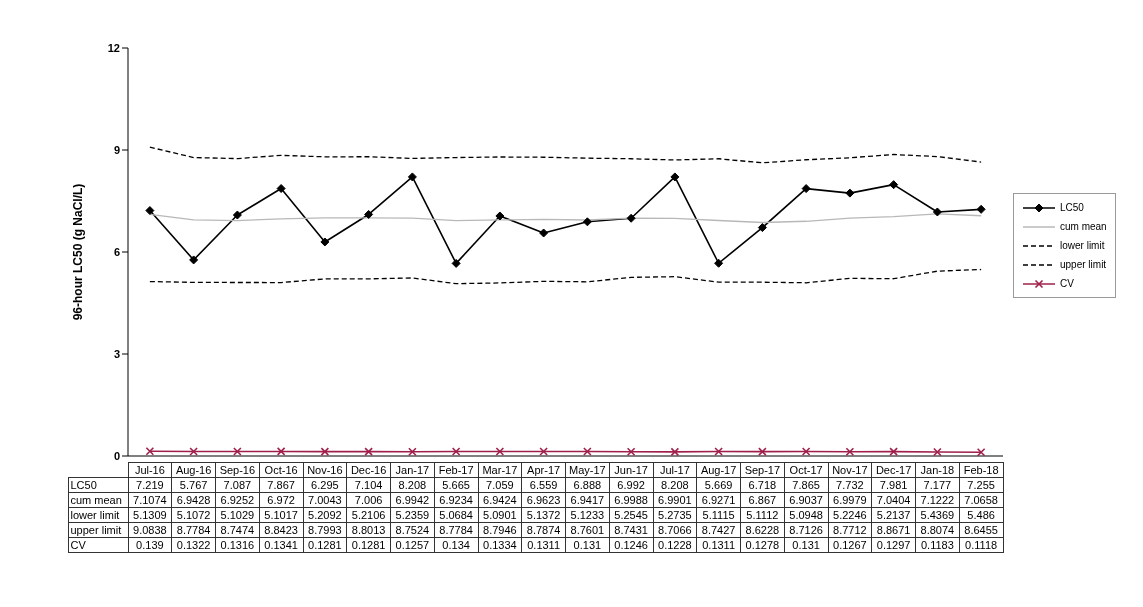  What do you see at coordinates (981, 530) in the screenshot?
I see `data-label: 8.6455` at bounding box center [981, 530].